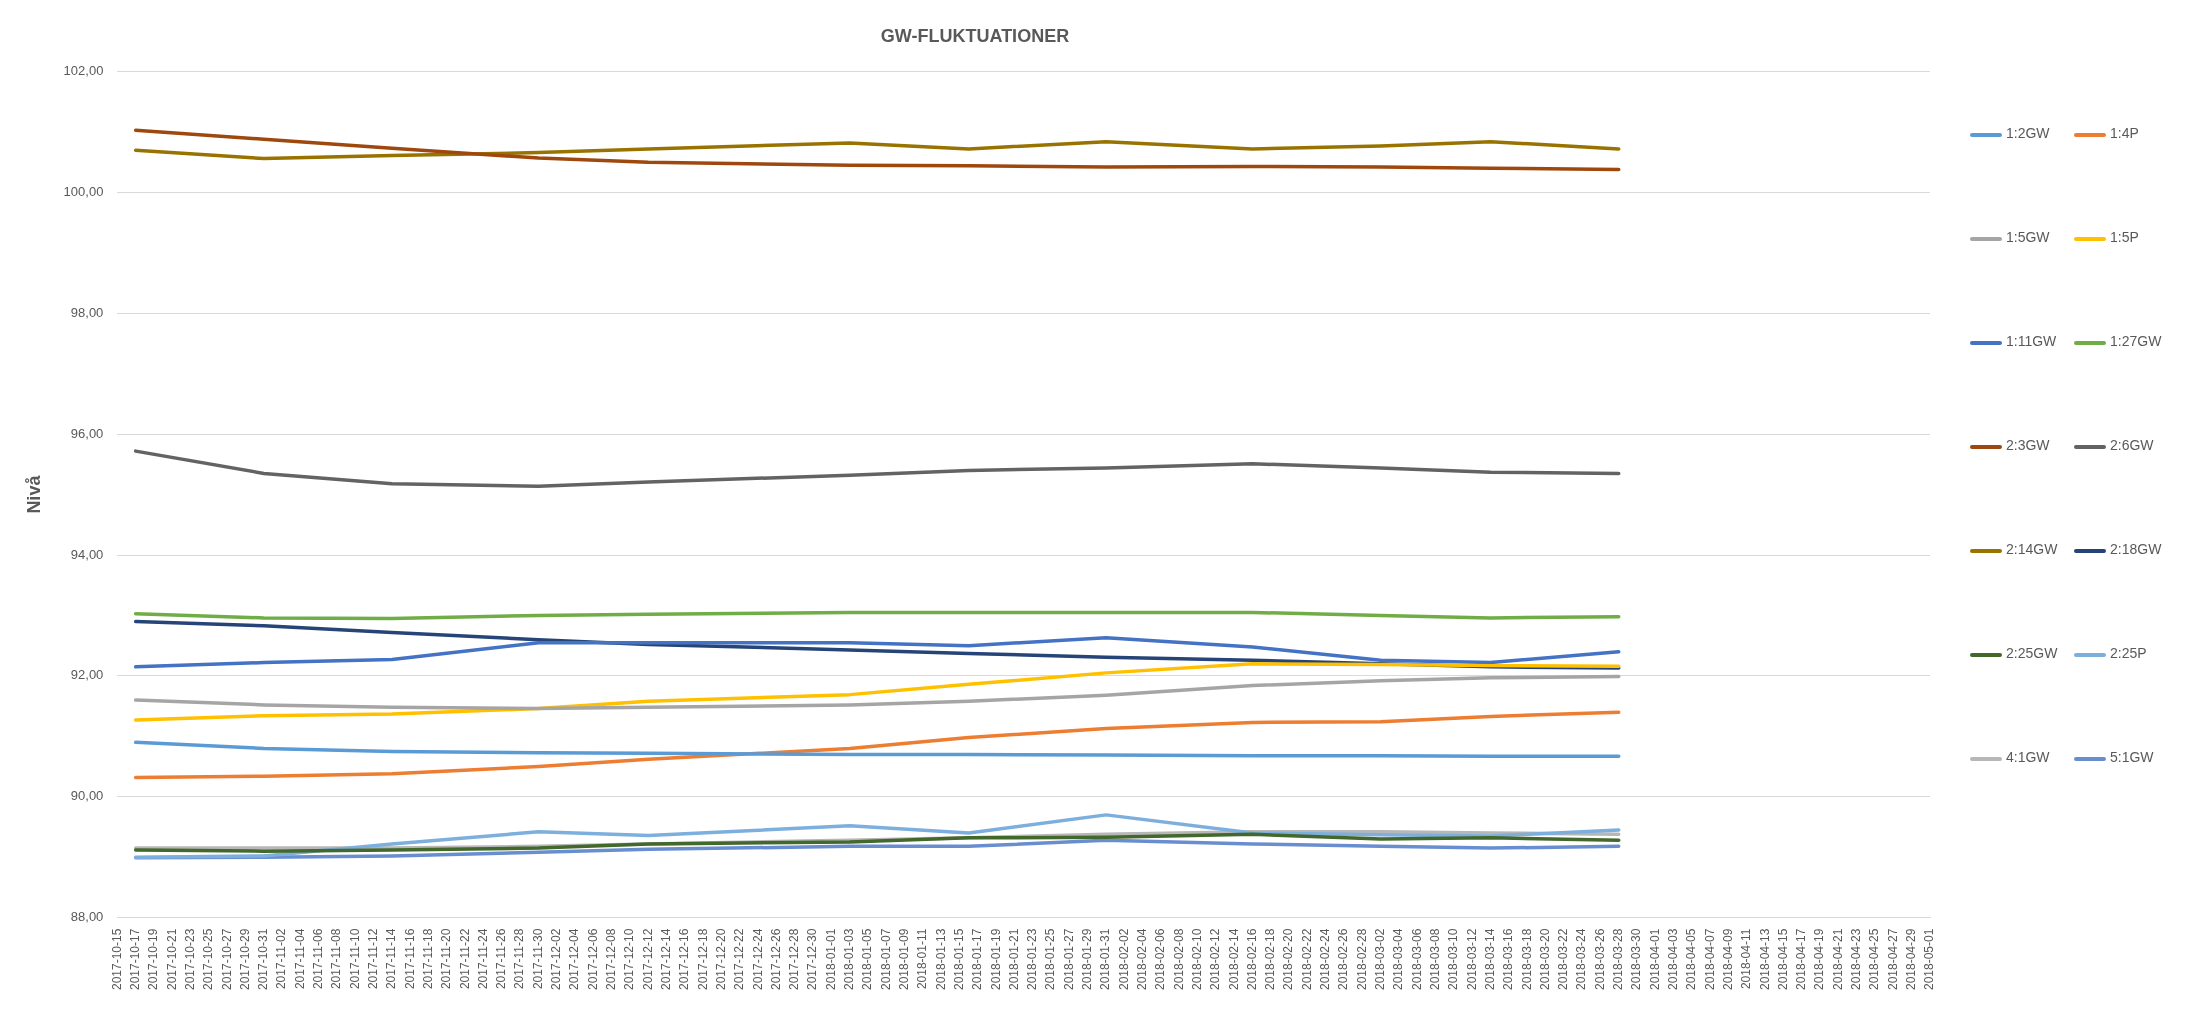 This screenshot has width=2202, height=1033. Describe the element at coordinates (812, 959) in the screenshot. I see `x-tick-label: 2017-12-30` at that location.